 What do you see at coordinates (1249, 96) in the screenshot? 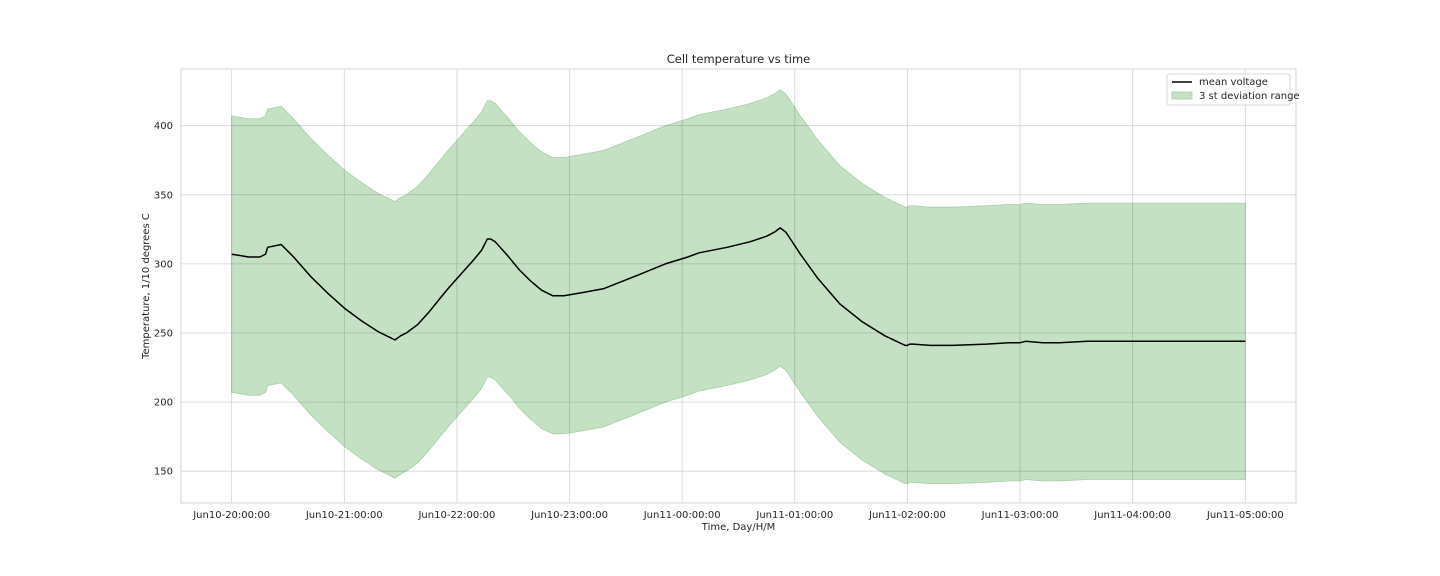
I see `legend-deviation-label: 3 st deviation range` at bounding box center [1249, 96].